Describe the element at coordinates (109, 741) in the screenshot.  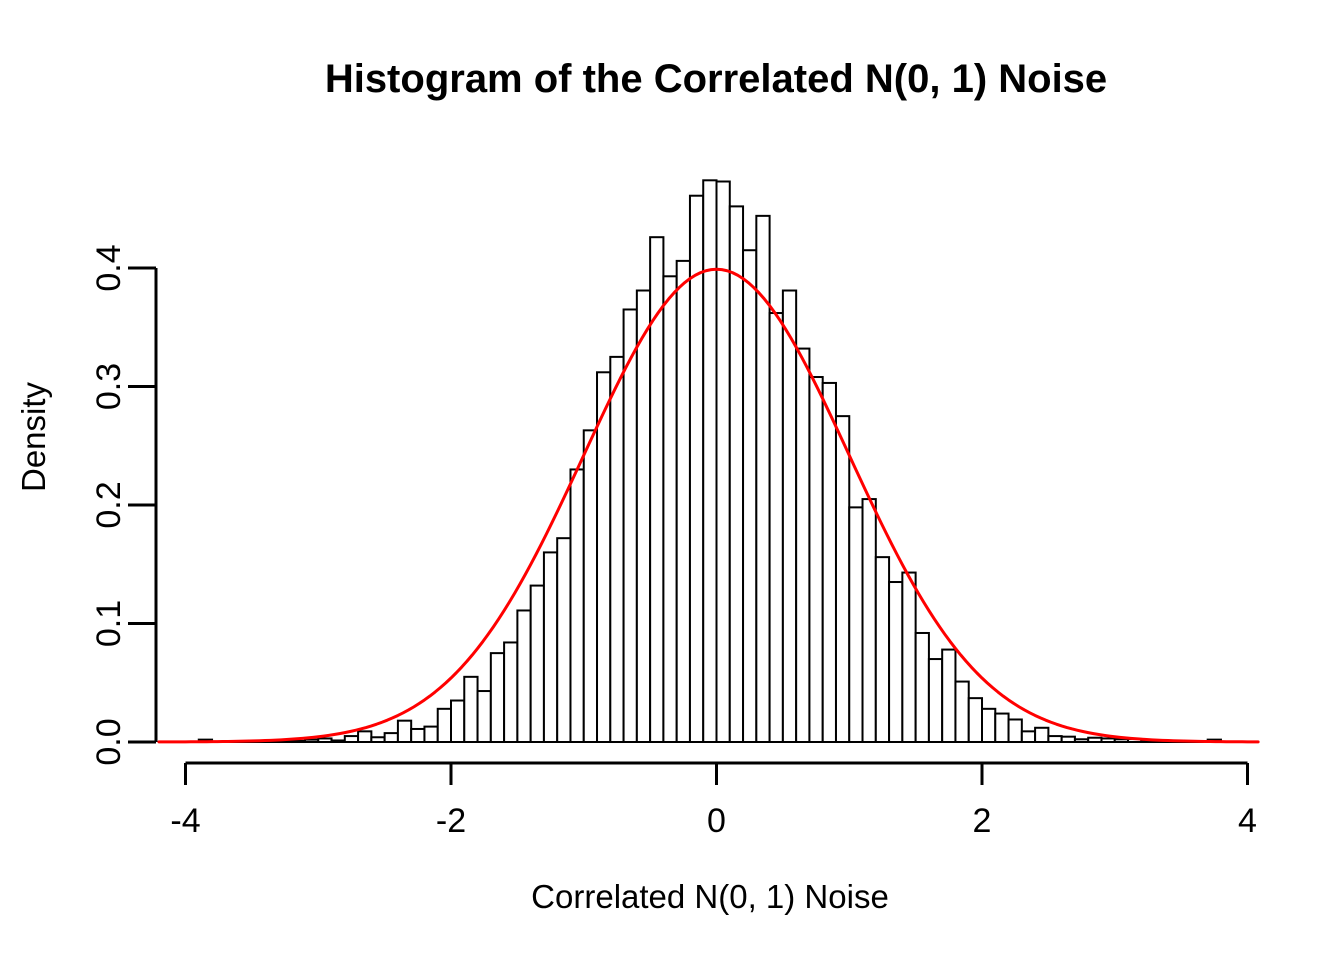
I see `y-tick-label: 0.0` at that location.